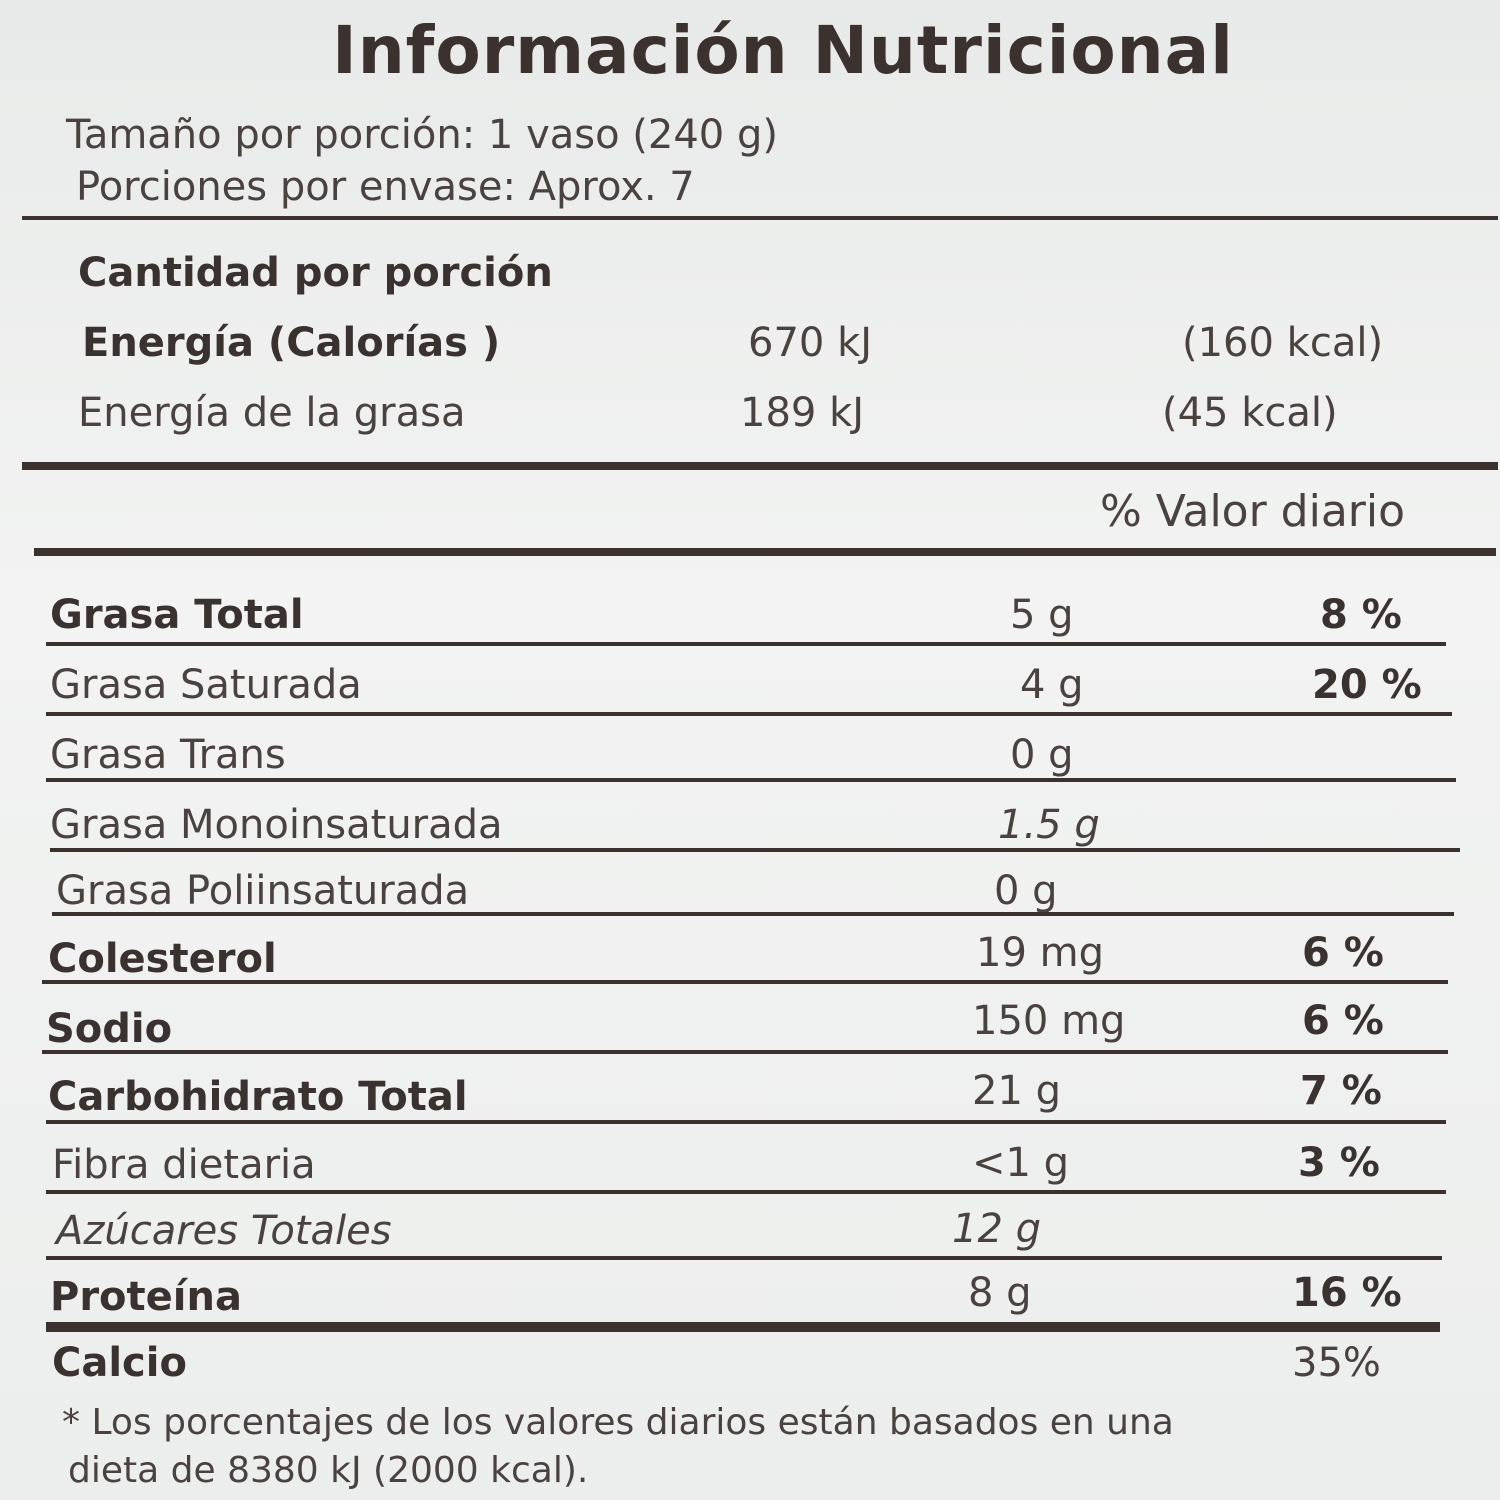 Image resolution: width=1500 pixels, height=1500 pixels. What do you see at coordinates (997, 1229) in the screenshot?
I see `nutrient-amount-azucares-totales: 12 g` at bounding box center [997, 1229].